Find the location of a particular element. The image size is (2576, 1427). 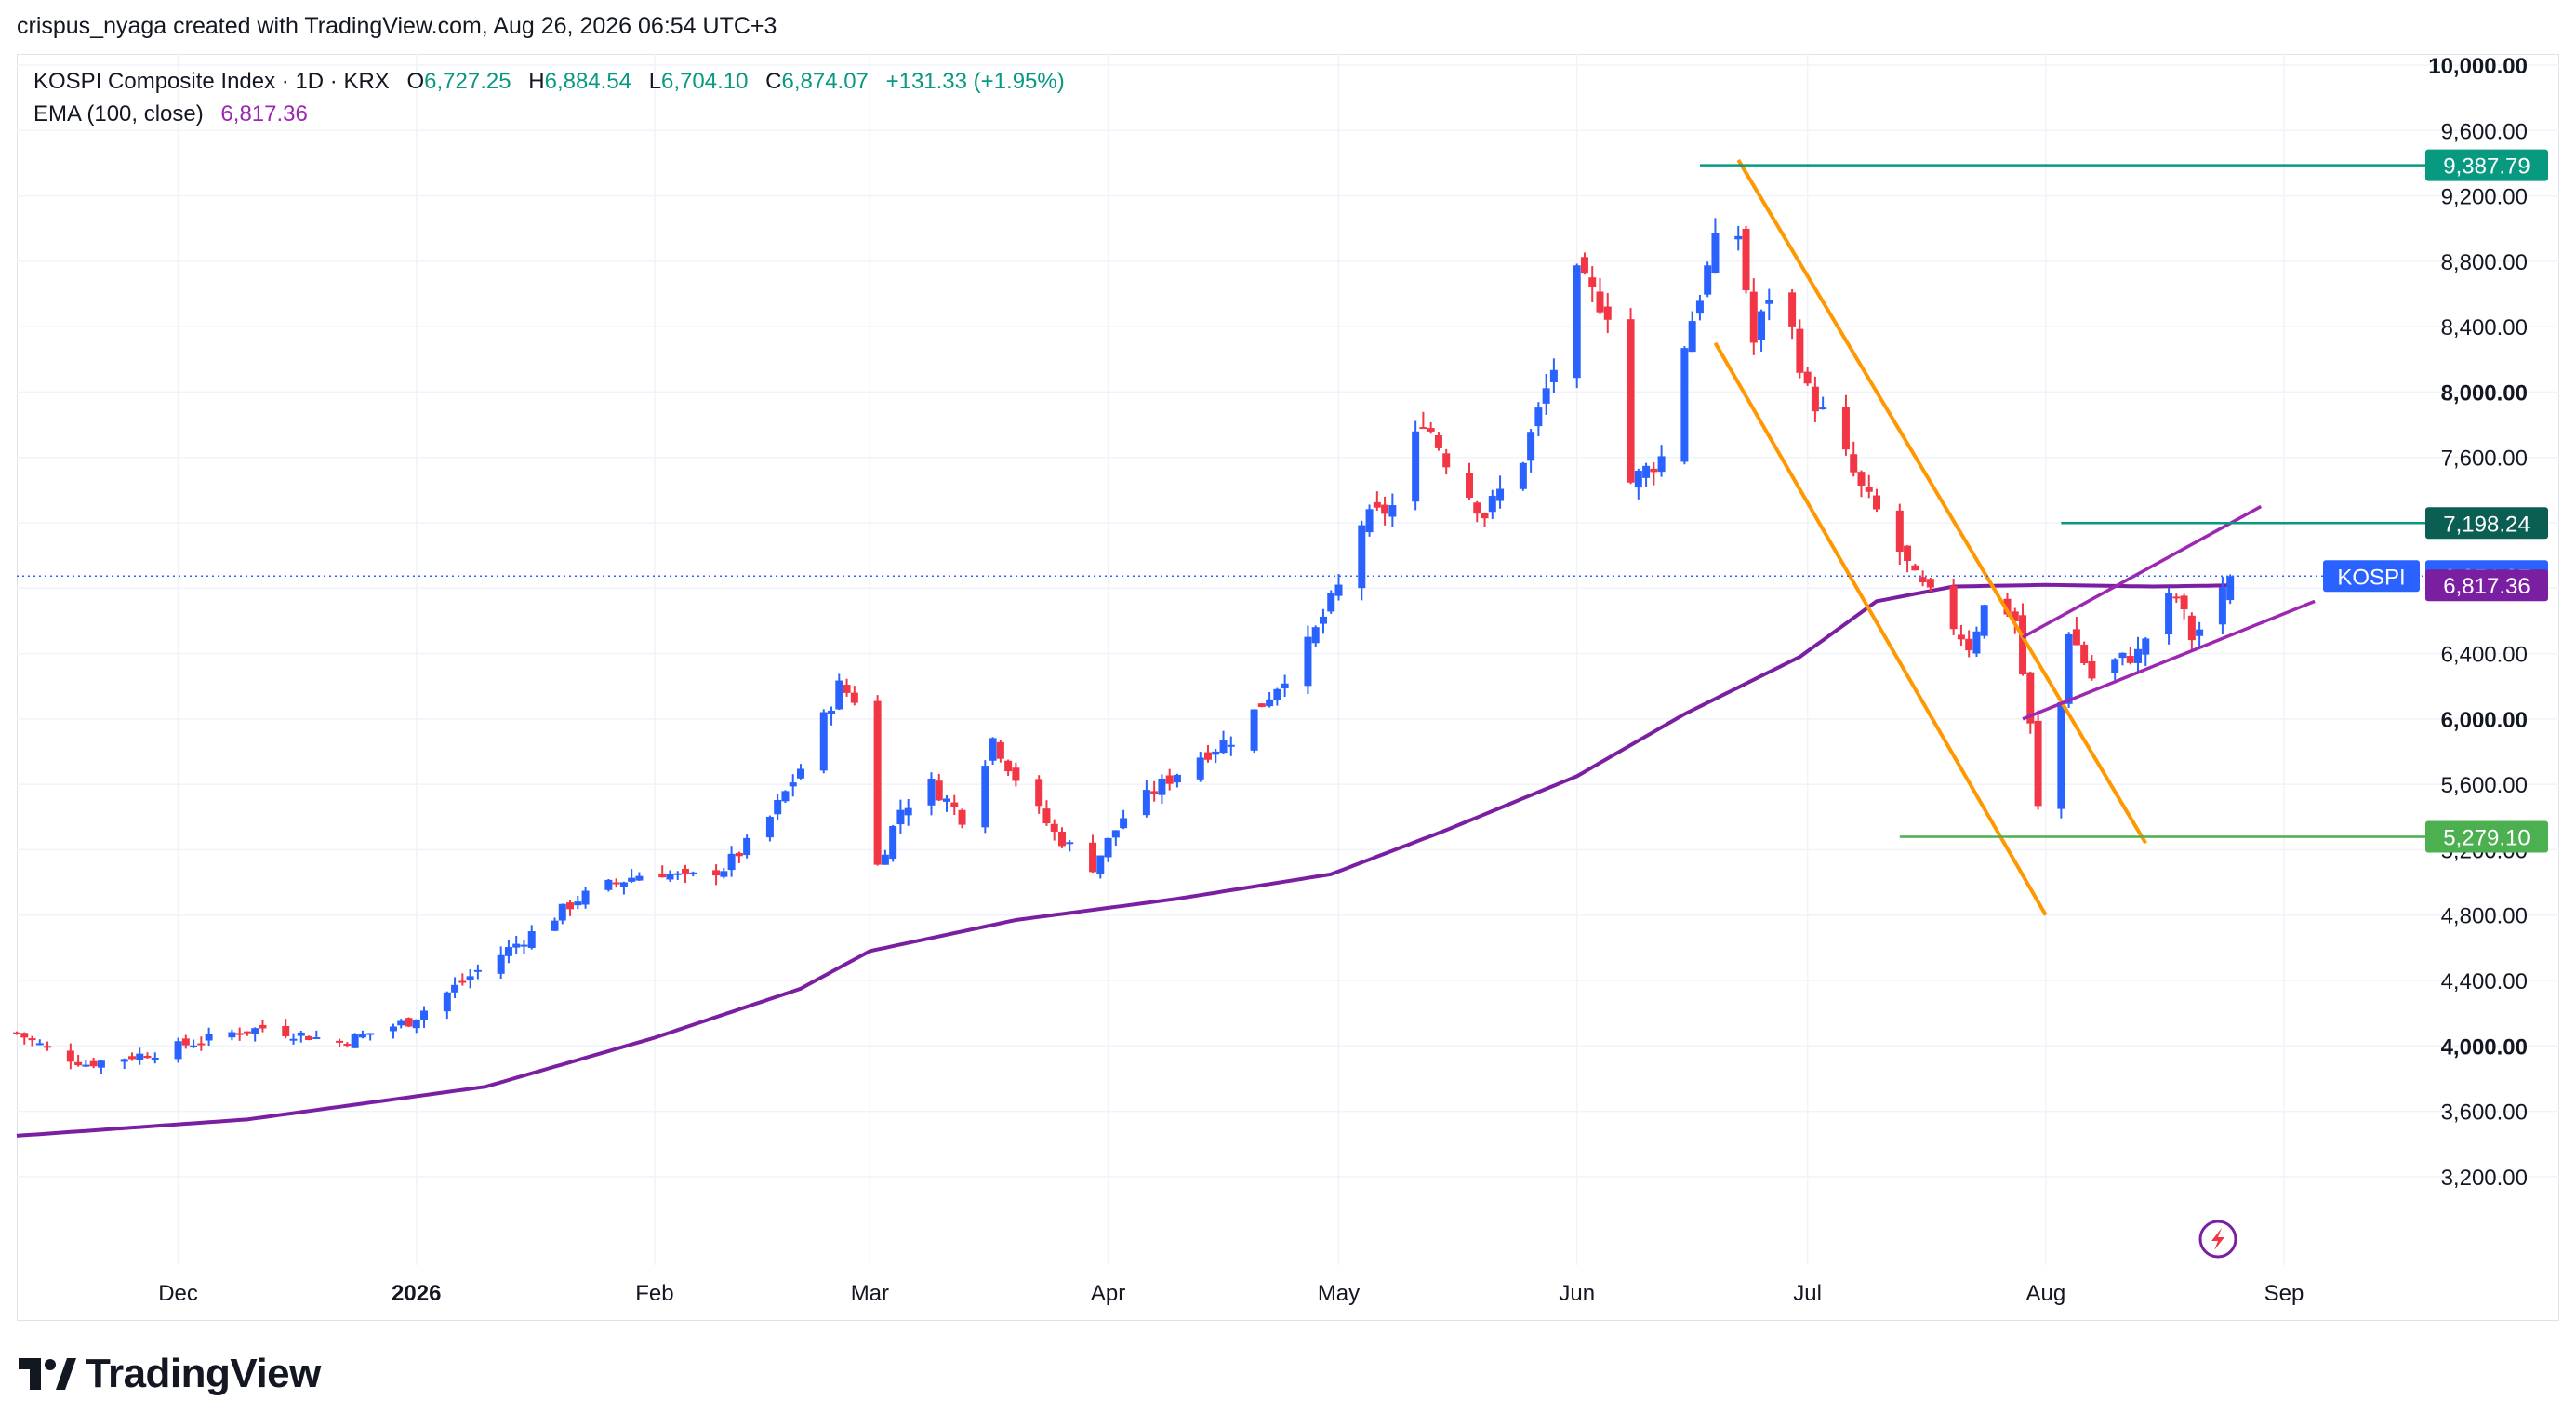

tradingview-logo: TradingView is located at coordinates (170, 1374).